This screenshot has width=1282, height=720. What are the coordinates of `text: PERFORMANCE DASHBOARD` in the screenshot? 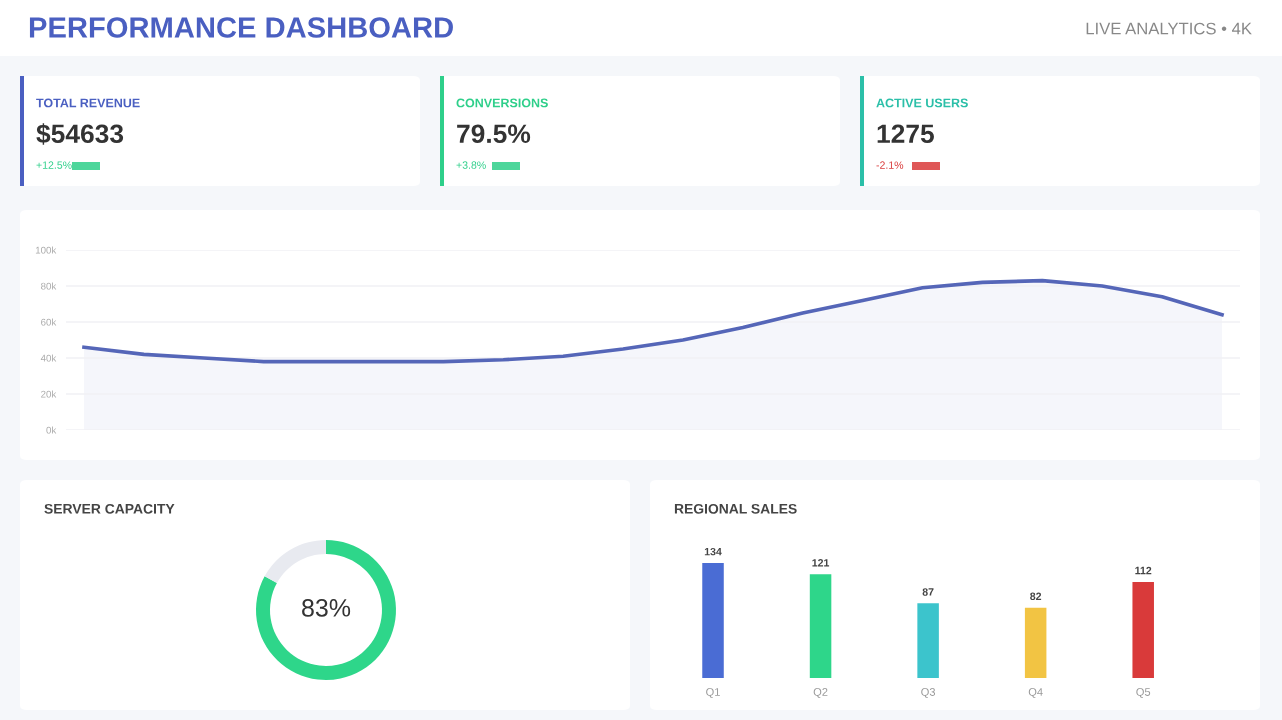 It's located at (241, 27).